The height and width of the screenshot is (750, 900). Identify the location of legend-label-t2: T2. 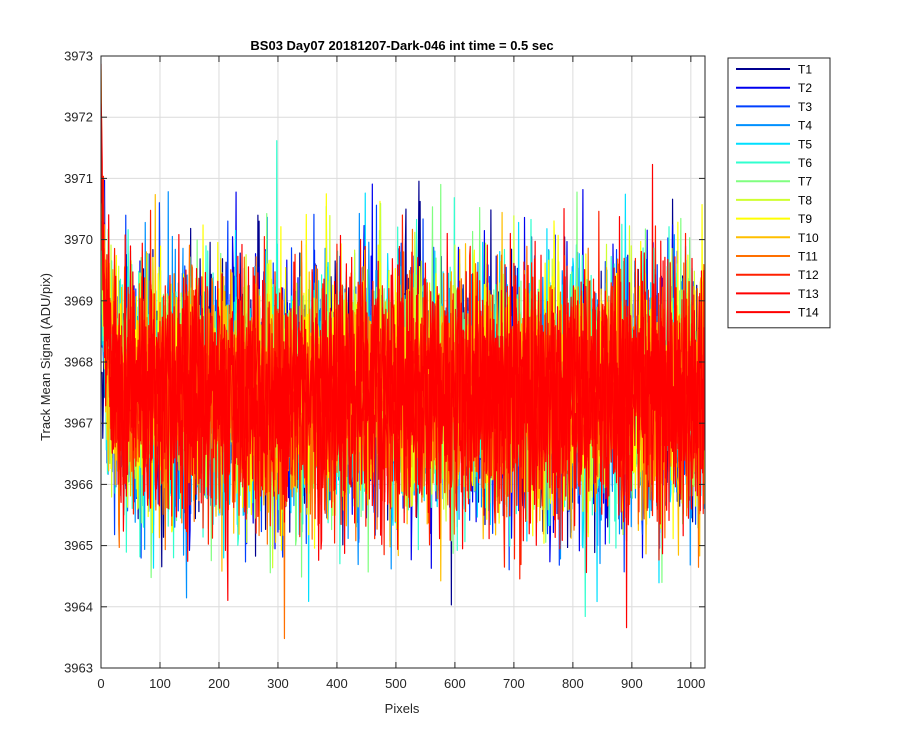
(805, 88).